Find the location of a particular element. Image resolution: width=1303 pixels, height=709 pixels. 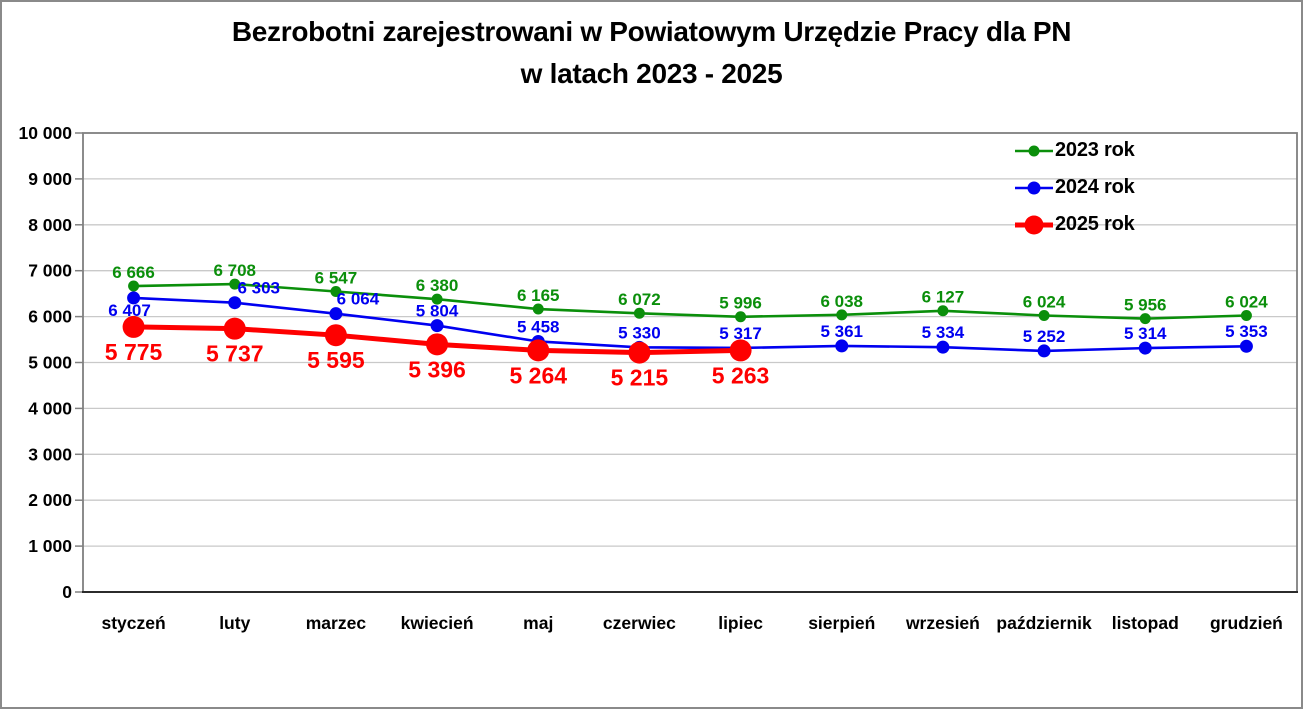

data-point-label: 5 353 is located at coordinates (1246, 331).